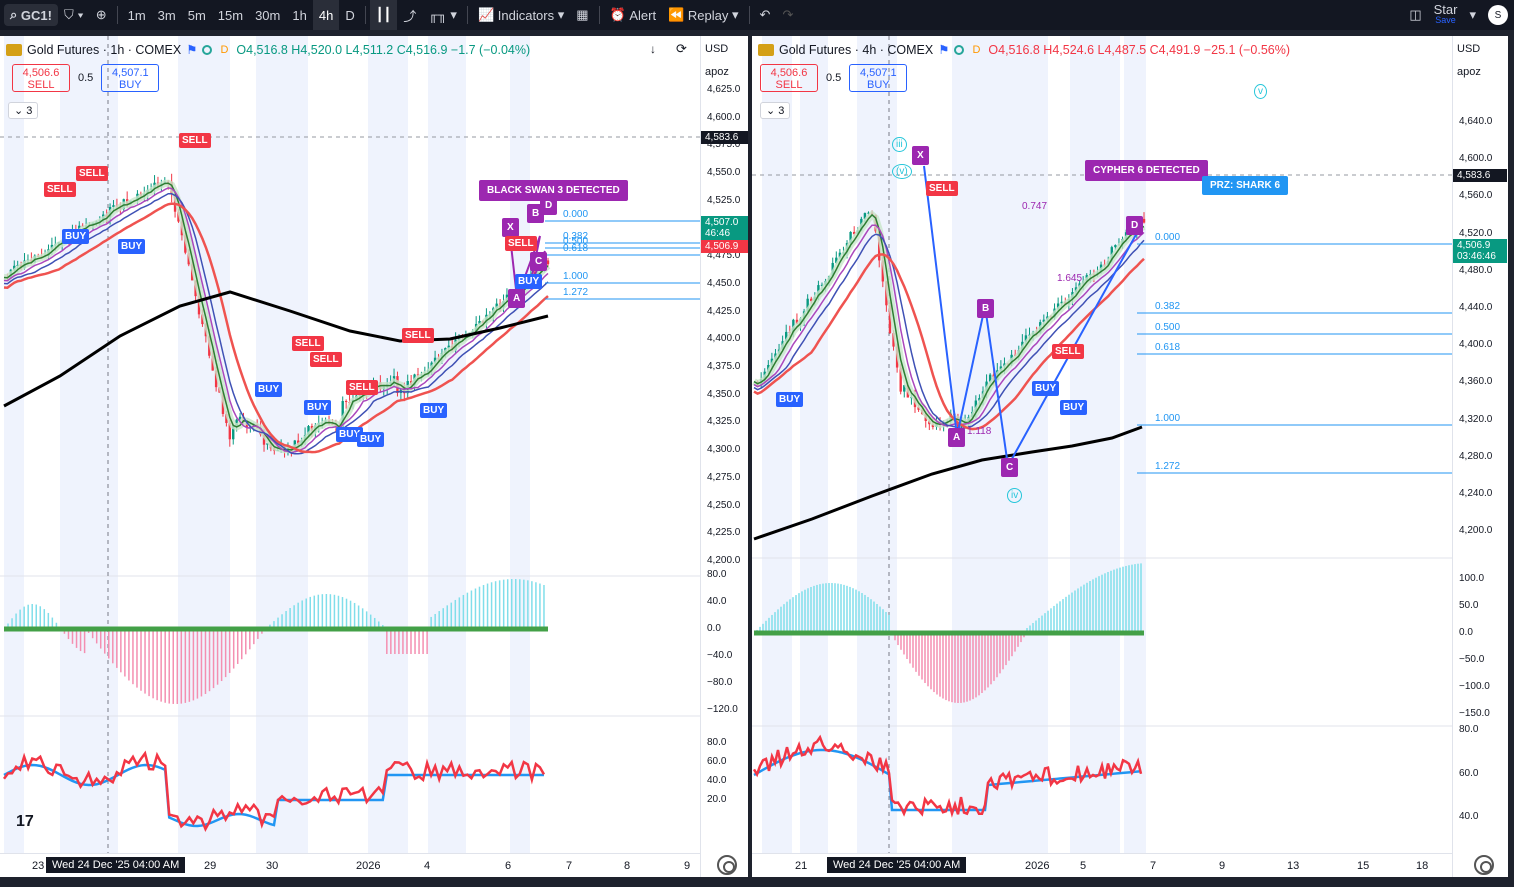 The width and height of the screenshot is (1514, 887). Describe the element at coordinates (1472, 578) in the screenshot. I see `osc-tick: 100.0` at that location.